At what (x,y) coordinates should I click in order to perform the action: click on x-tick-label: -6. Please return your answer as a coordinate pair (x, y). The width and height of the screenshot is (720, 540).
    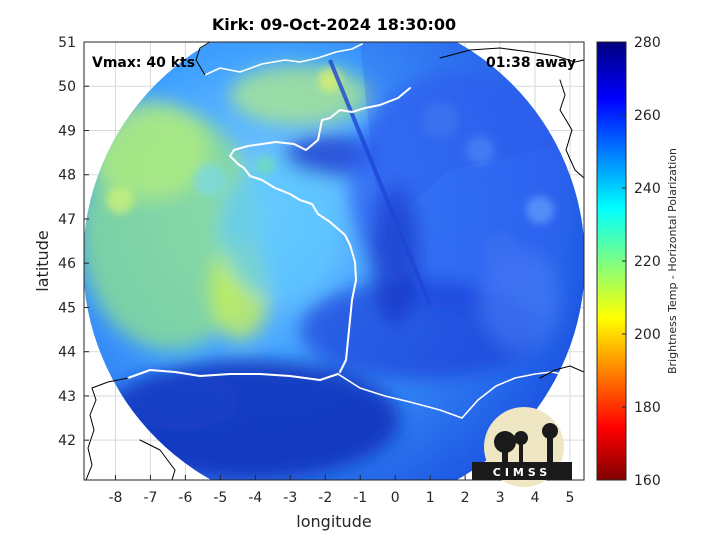
    Looking at the image, I should click on (185, 498).